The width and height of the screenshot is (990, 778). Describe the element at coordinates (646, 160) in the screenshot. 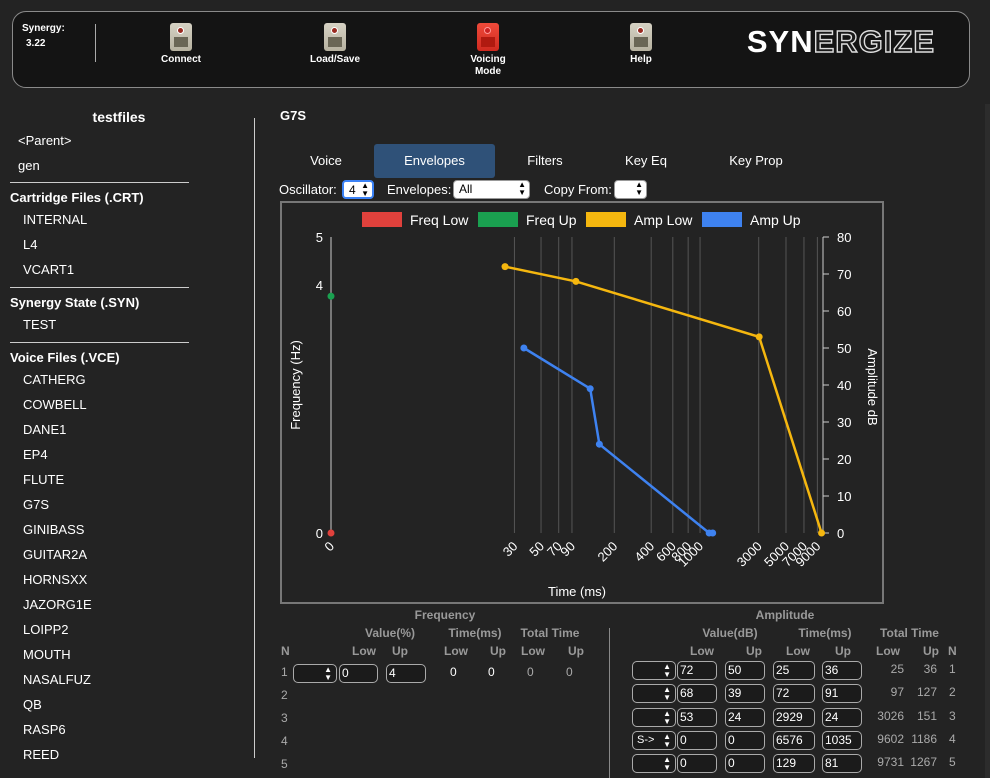

I see `tab-key-eq: Key Eq` at that location.